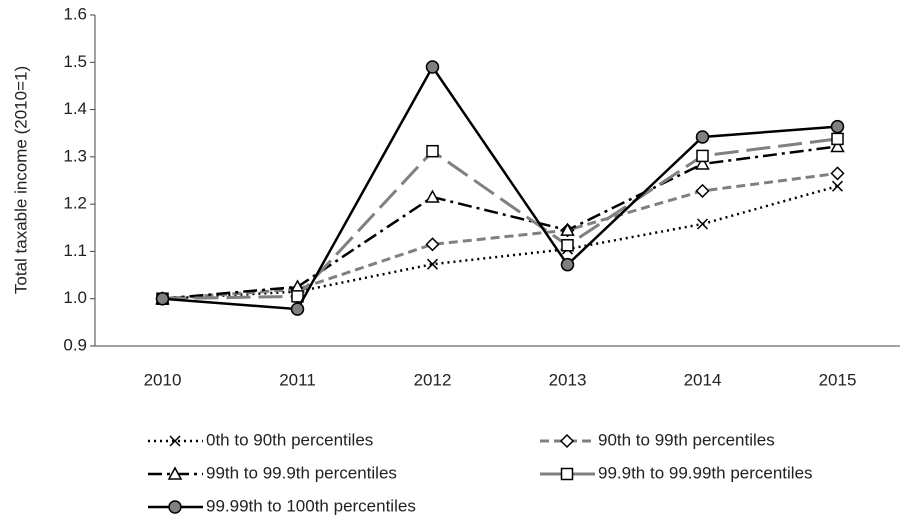 This screenshot has width=906, height=527. I want to click on x-tick-label: 2011, so click(297, 379).